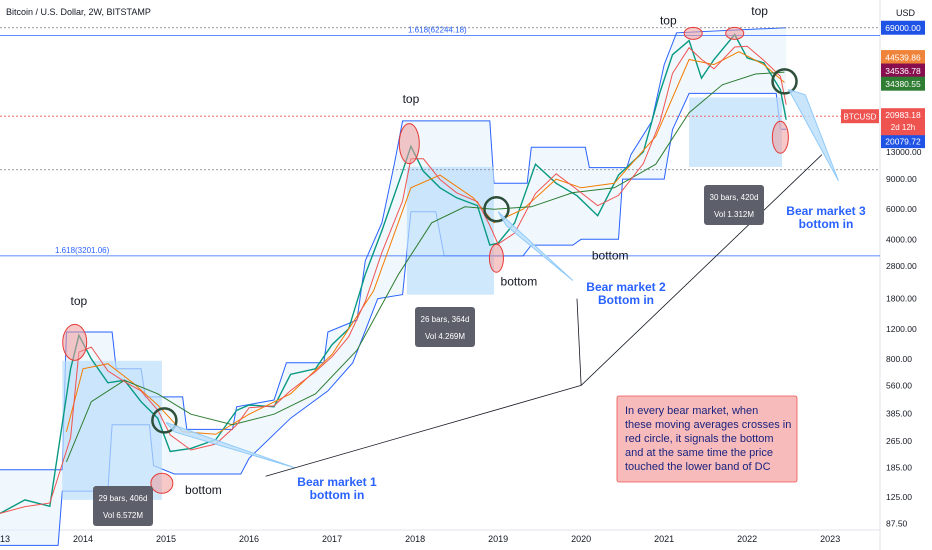 The height and width of the screenshot is (550, 932). What do you see at coordinates (899, 385) in the screenshot?
I see `y-tick-label-6: 560.00` at bounding box center [899, 385].